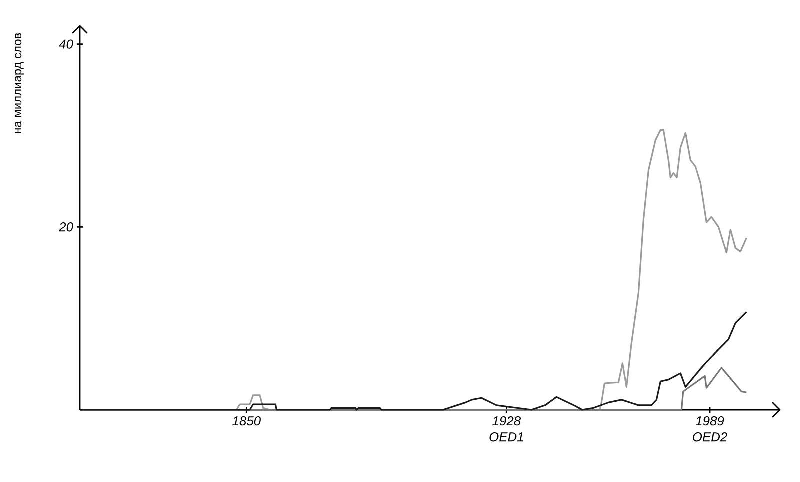 Image resolution: width=800 pixels, height=482 pixels. Describe the element at coordinates (507, 437) in the screenshot. I see `text: OED1` at that location.